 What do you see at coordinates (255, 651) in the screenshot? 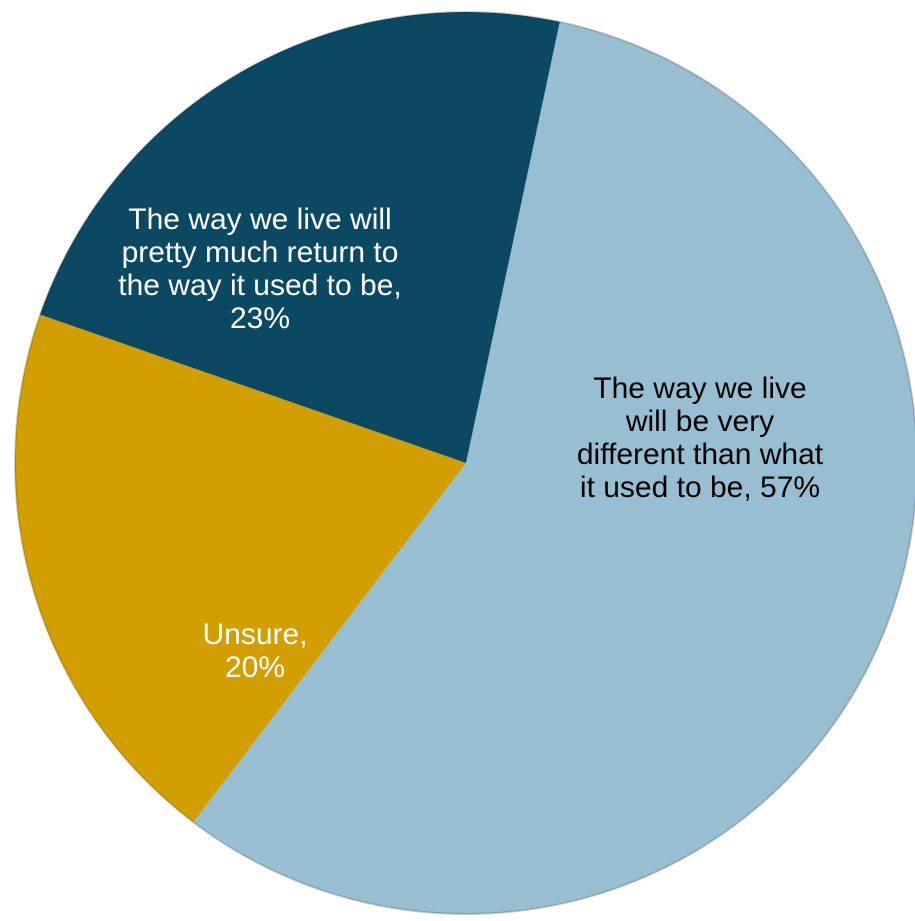
I see `slice-label-unsure: Unsure, 20%` at bounding box center [255, 651].